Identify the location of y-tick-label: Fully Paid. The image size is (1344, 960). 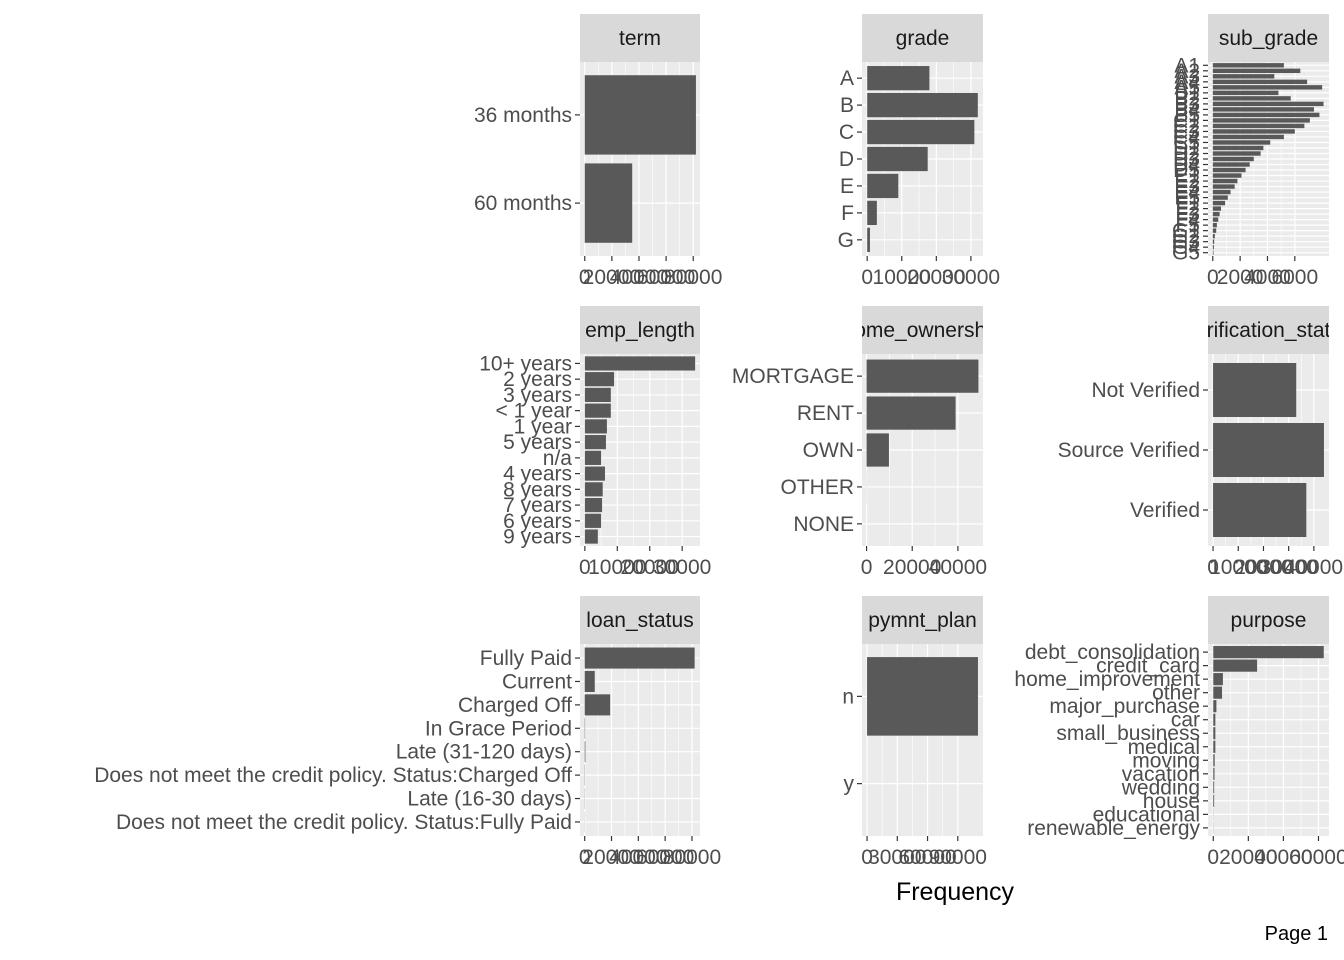
(526, 658).